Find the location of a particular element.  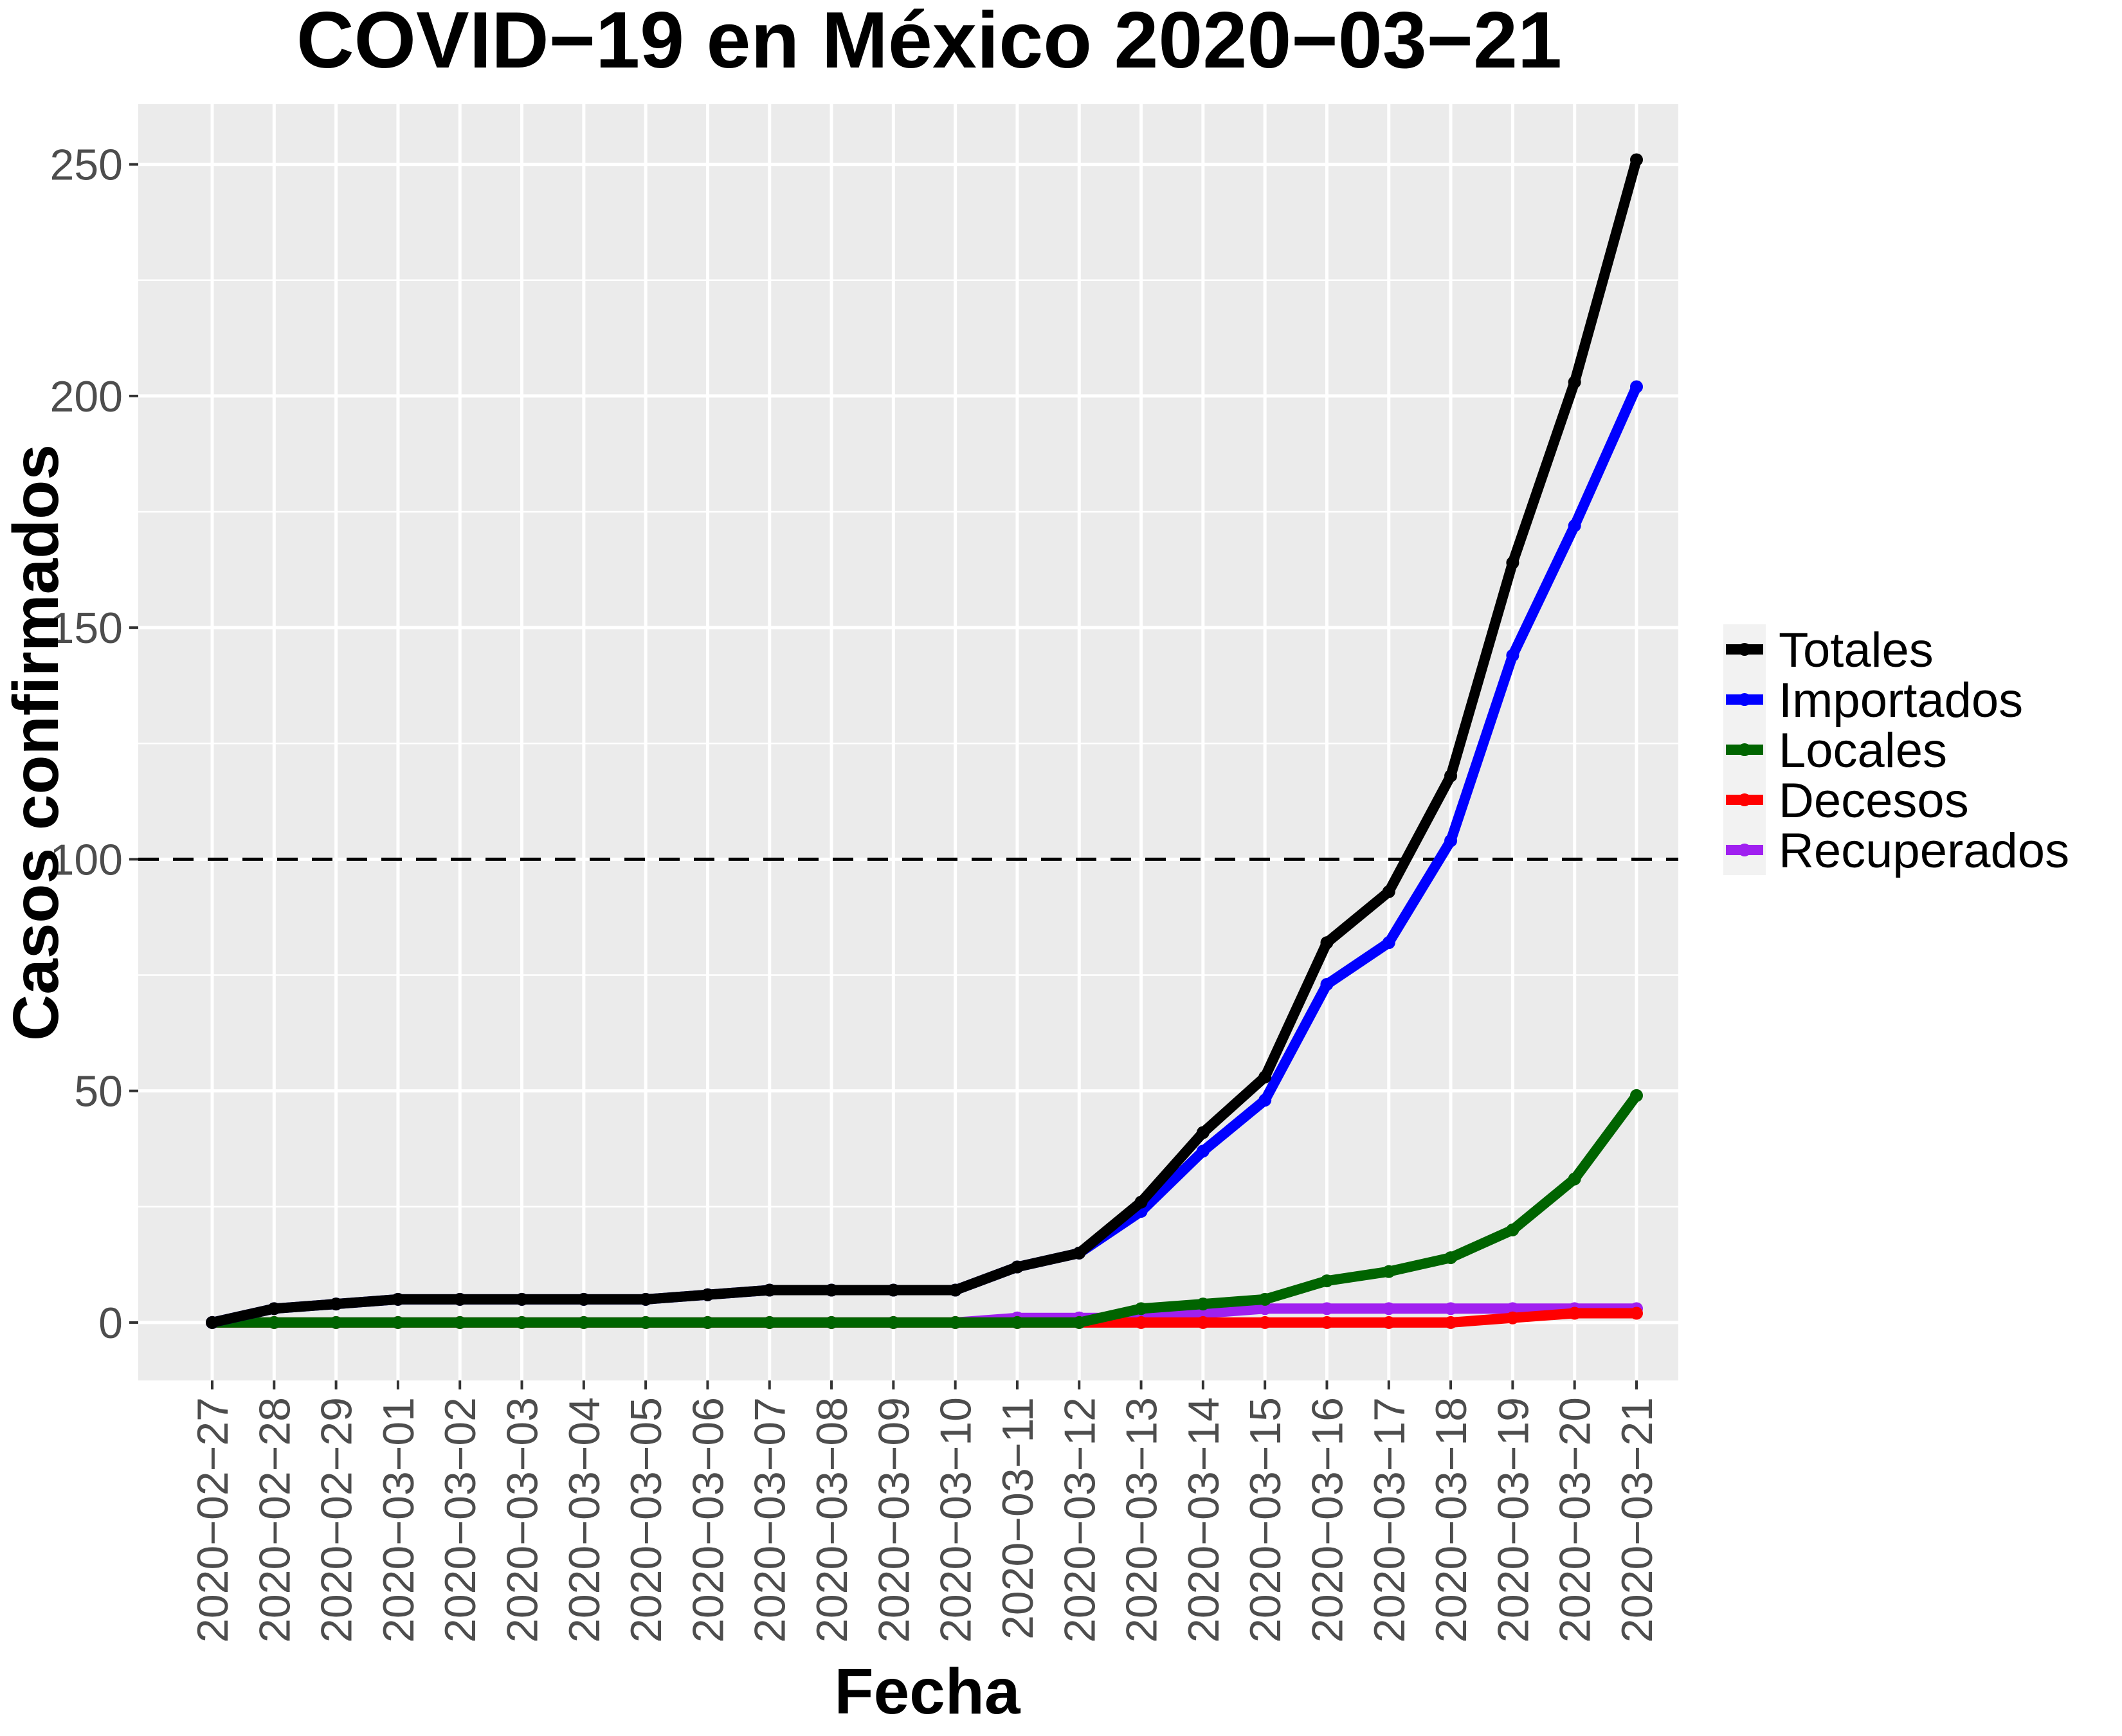

legend-label: Locales is located at coordinates (1863, 750).